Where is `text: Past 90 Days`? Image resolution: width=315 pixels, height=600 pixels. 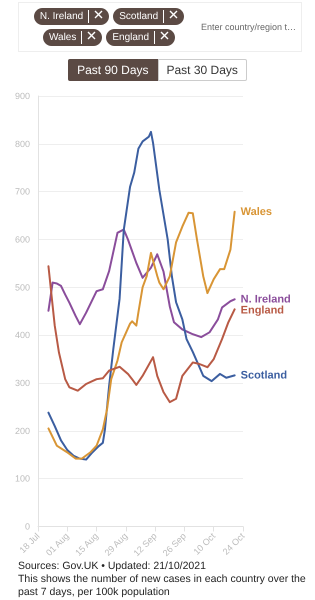
text: Past 90 Days is located at coordinates (113, 70).